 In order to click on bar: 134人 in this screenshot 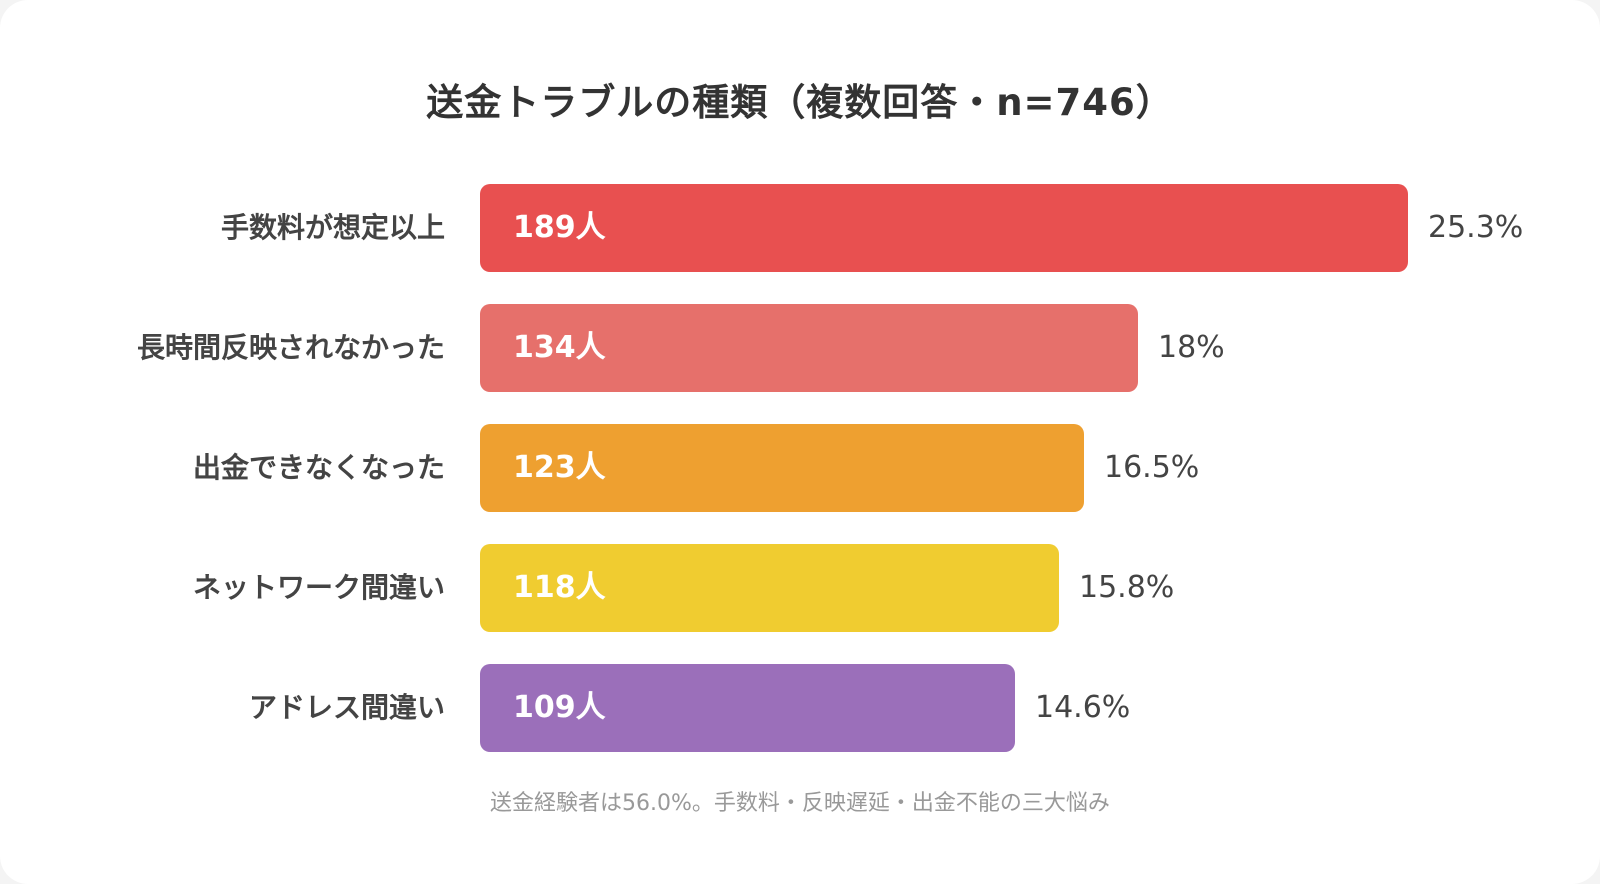, I will do `click(809, 348)`.